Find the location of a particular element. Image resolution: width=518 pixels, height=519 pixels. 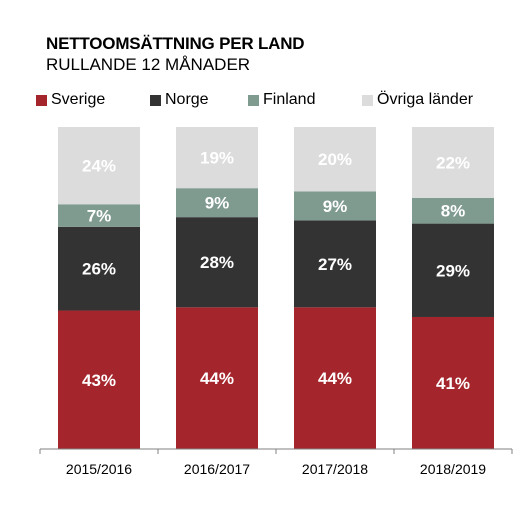

data-label: 41% is located at coordinates (453, 383).